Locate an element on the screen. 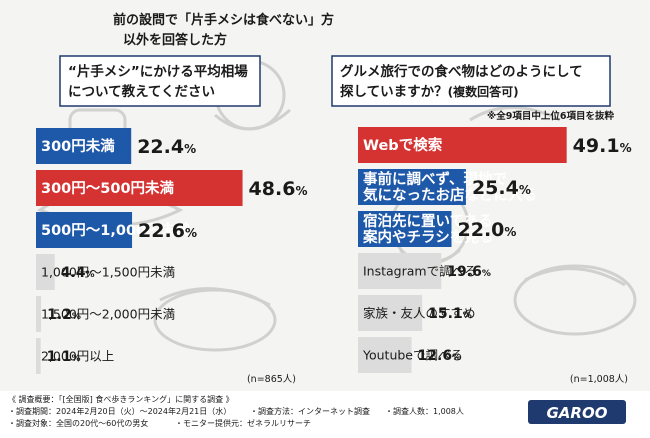  left-category-label-4: 1,500円〜2,000円未満 is located at coordinates (108, 314).